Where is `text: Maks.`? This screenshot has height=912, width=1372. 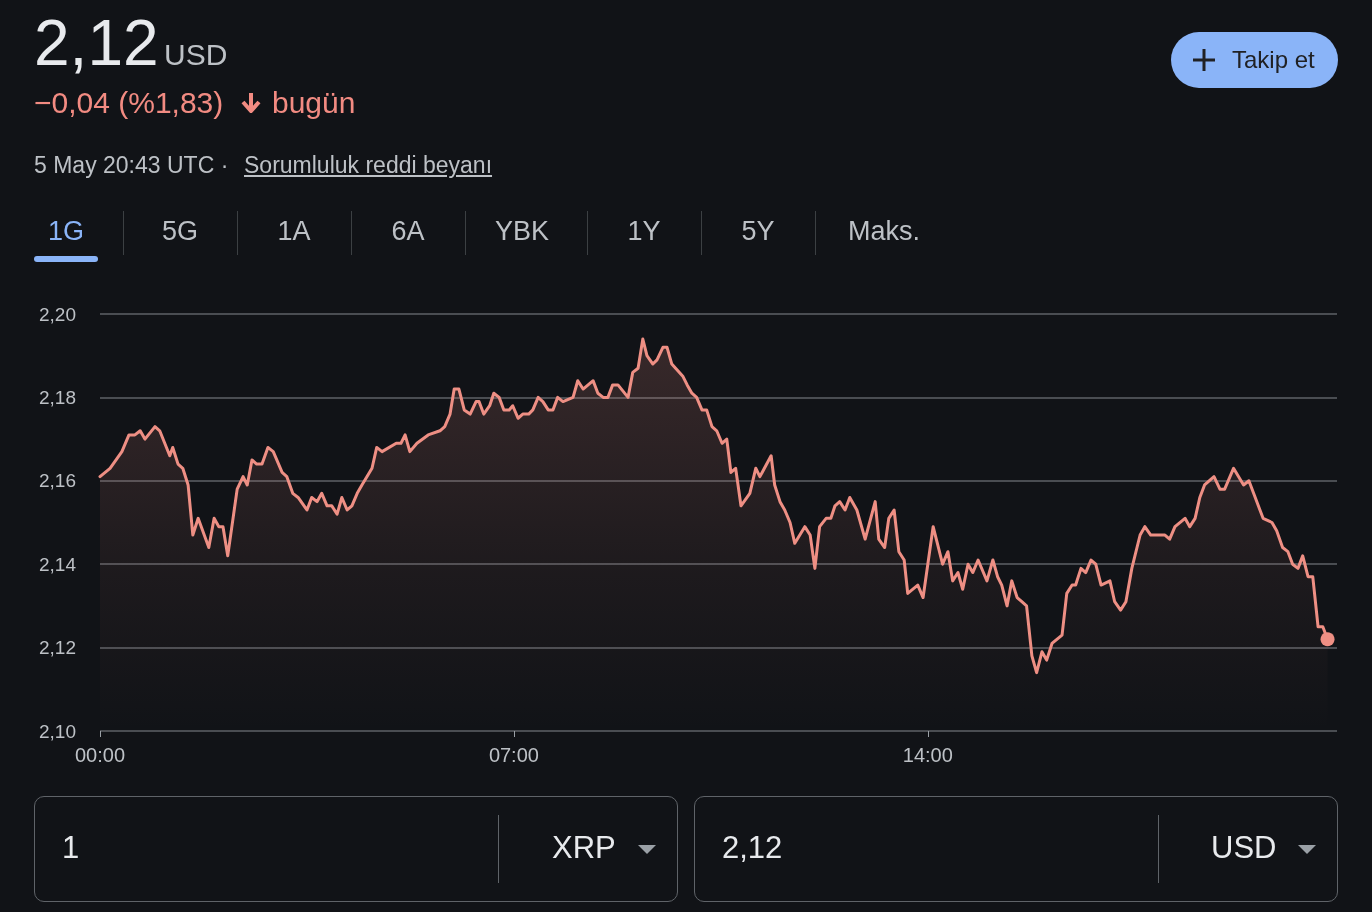 text: Maks. is located at coordinates (884, 231).